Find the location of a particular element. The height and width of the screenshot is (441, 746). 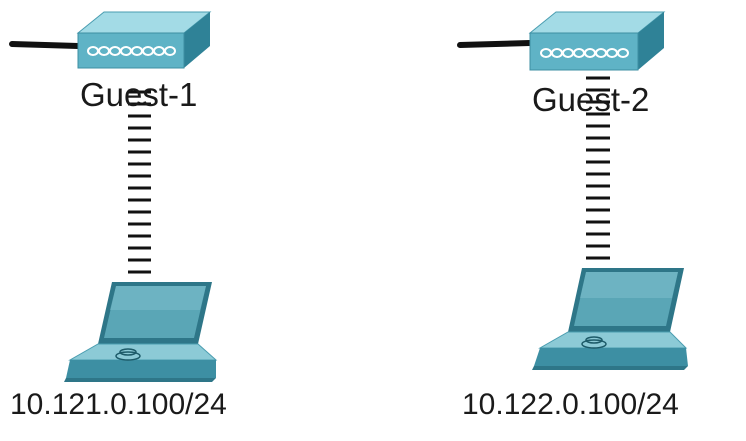

ip-address-label-2: 10.122.0.100/24 is located at coordinates (570, 404).